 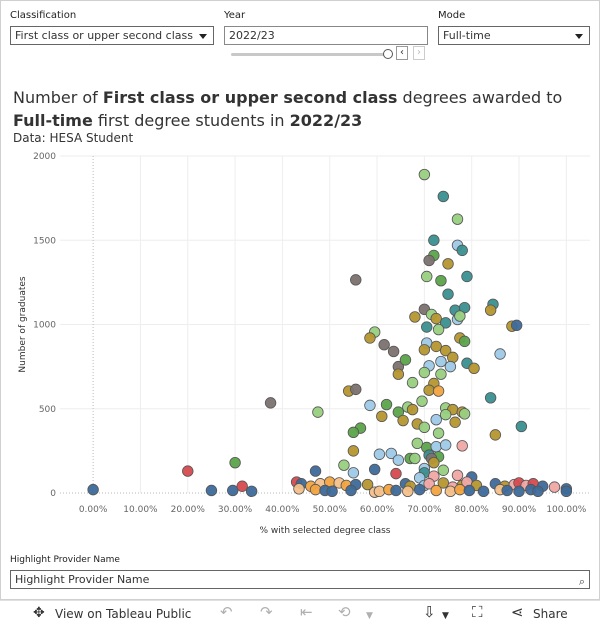 What do you see at coordinates (445, 616) in the screenshot?
I see `download-chevron-down-icon: ▼` at bounding box center [445, 616].